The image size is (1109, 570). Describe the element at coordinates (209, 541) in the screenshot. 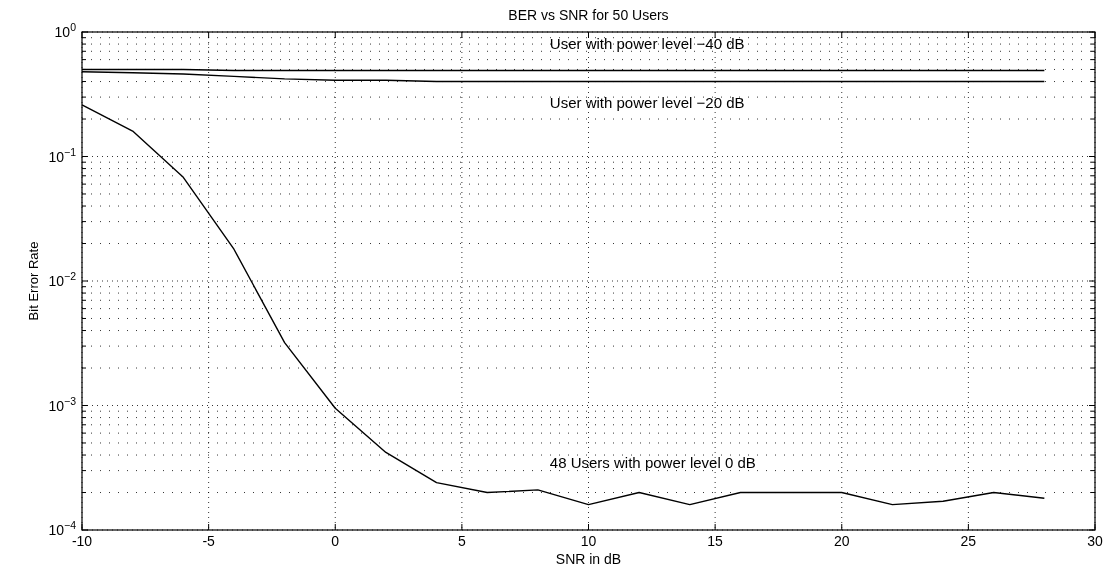

I see `x-tick-label: -5` at that location.